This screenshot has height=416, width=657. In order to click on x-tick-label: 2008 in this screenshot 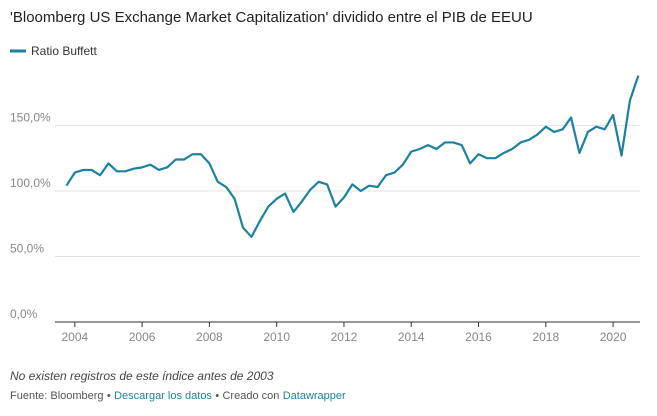, I will do `click(209, 337)`.